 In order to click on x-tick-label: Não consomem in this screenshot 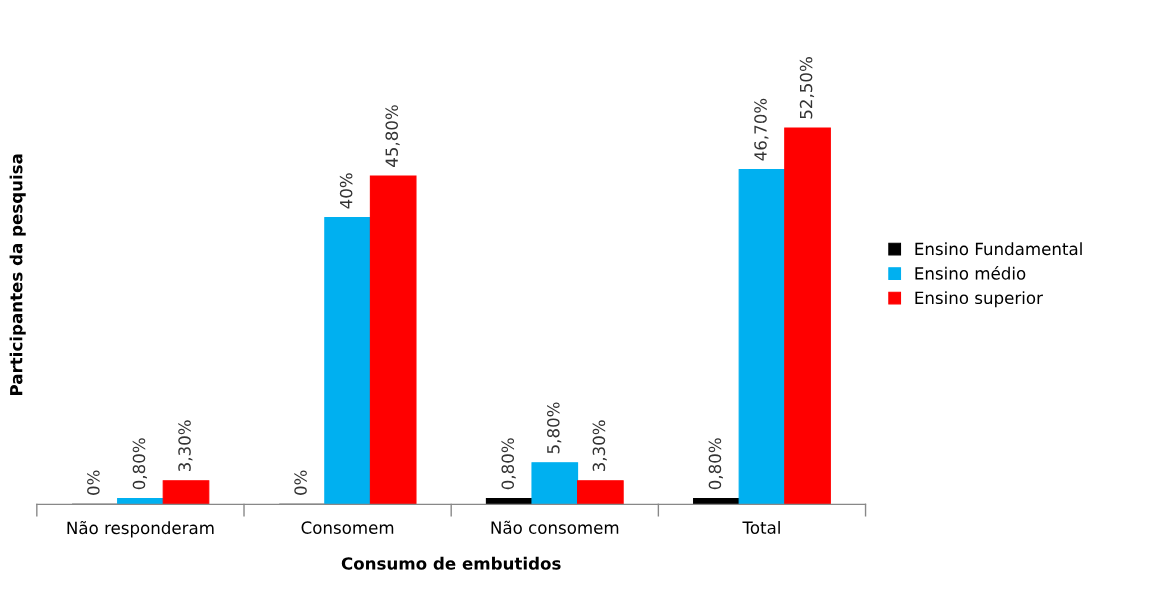, I will do `click(555, 527)`.